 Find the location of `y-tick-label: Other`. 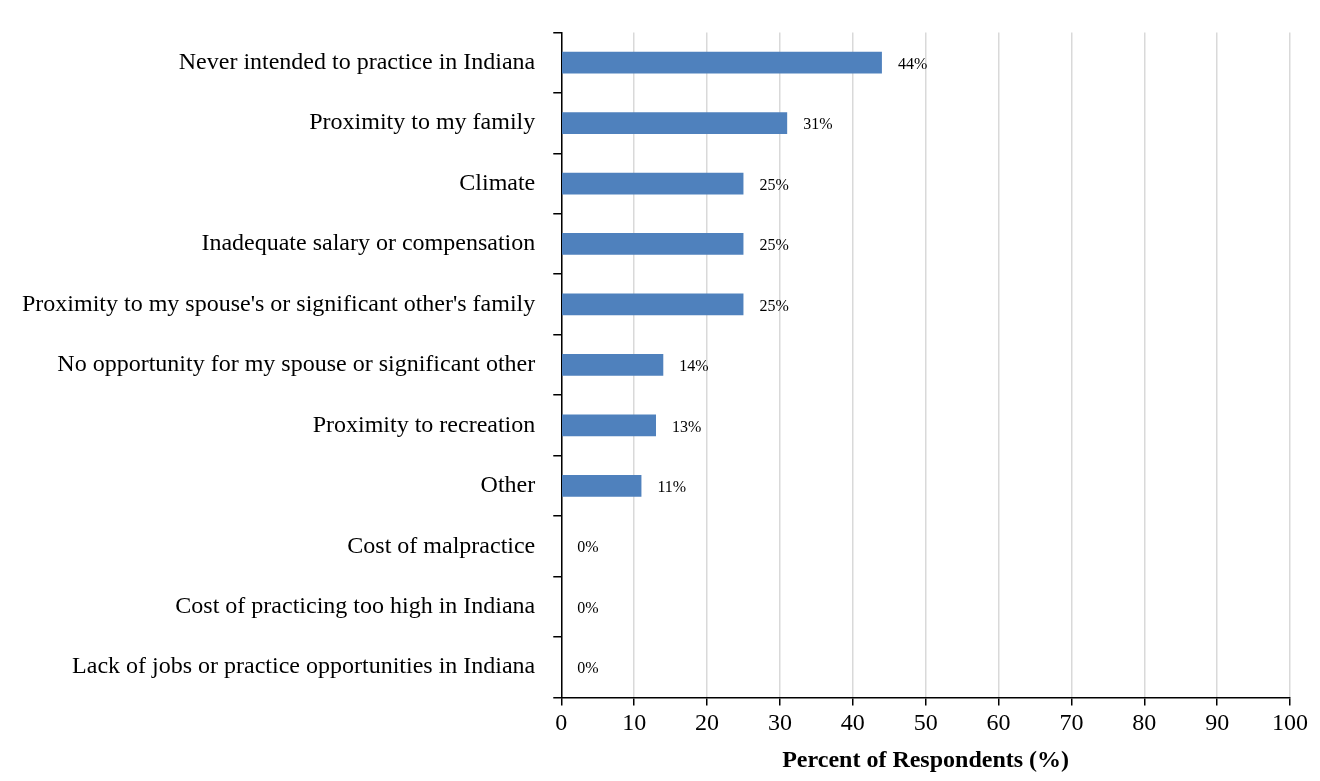

y-tick-label: Other is located at coordinates (508, 484).